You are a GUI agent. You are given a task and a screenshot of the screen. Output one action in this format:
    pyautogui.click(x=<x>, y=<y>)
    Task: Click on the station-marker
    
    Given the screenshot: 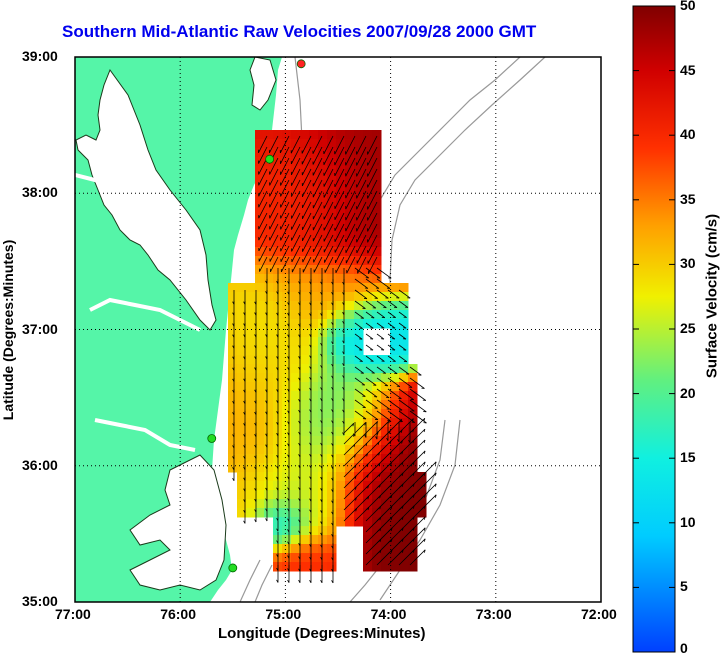 What is the action you would take?
    pyautogui.click(x=212, y=438)
    